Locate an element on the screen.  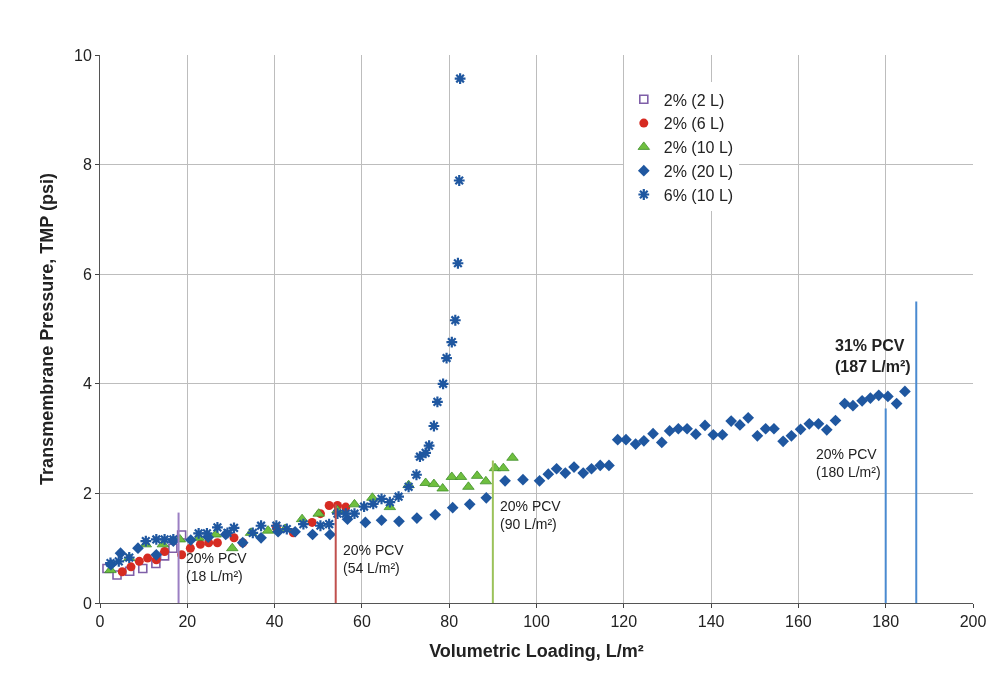
ref-line-label: 31% PCV (187 L/m²) is located at coordinates (873, 356).